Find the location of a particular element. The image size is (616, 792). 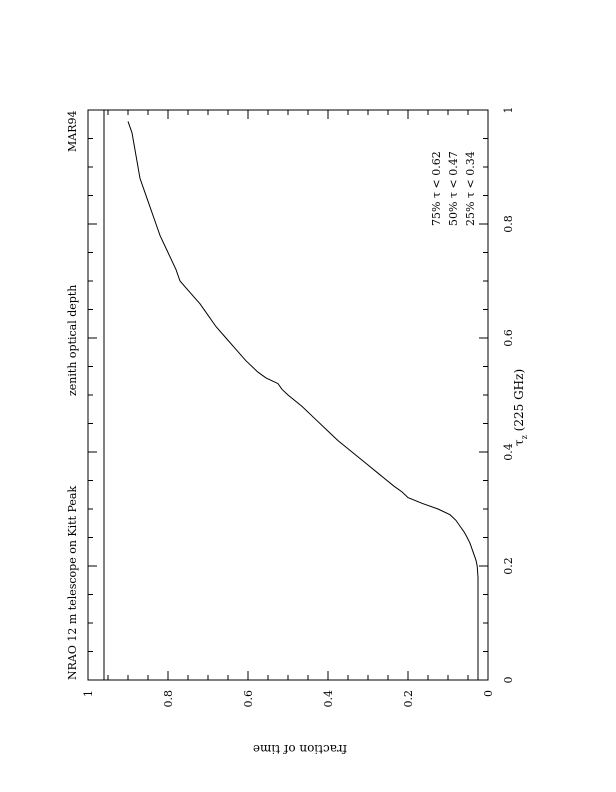

x-axis-label-symbol: τ is located at coordinates (519, 442).